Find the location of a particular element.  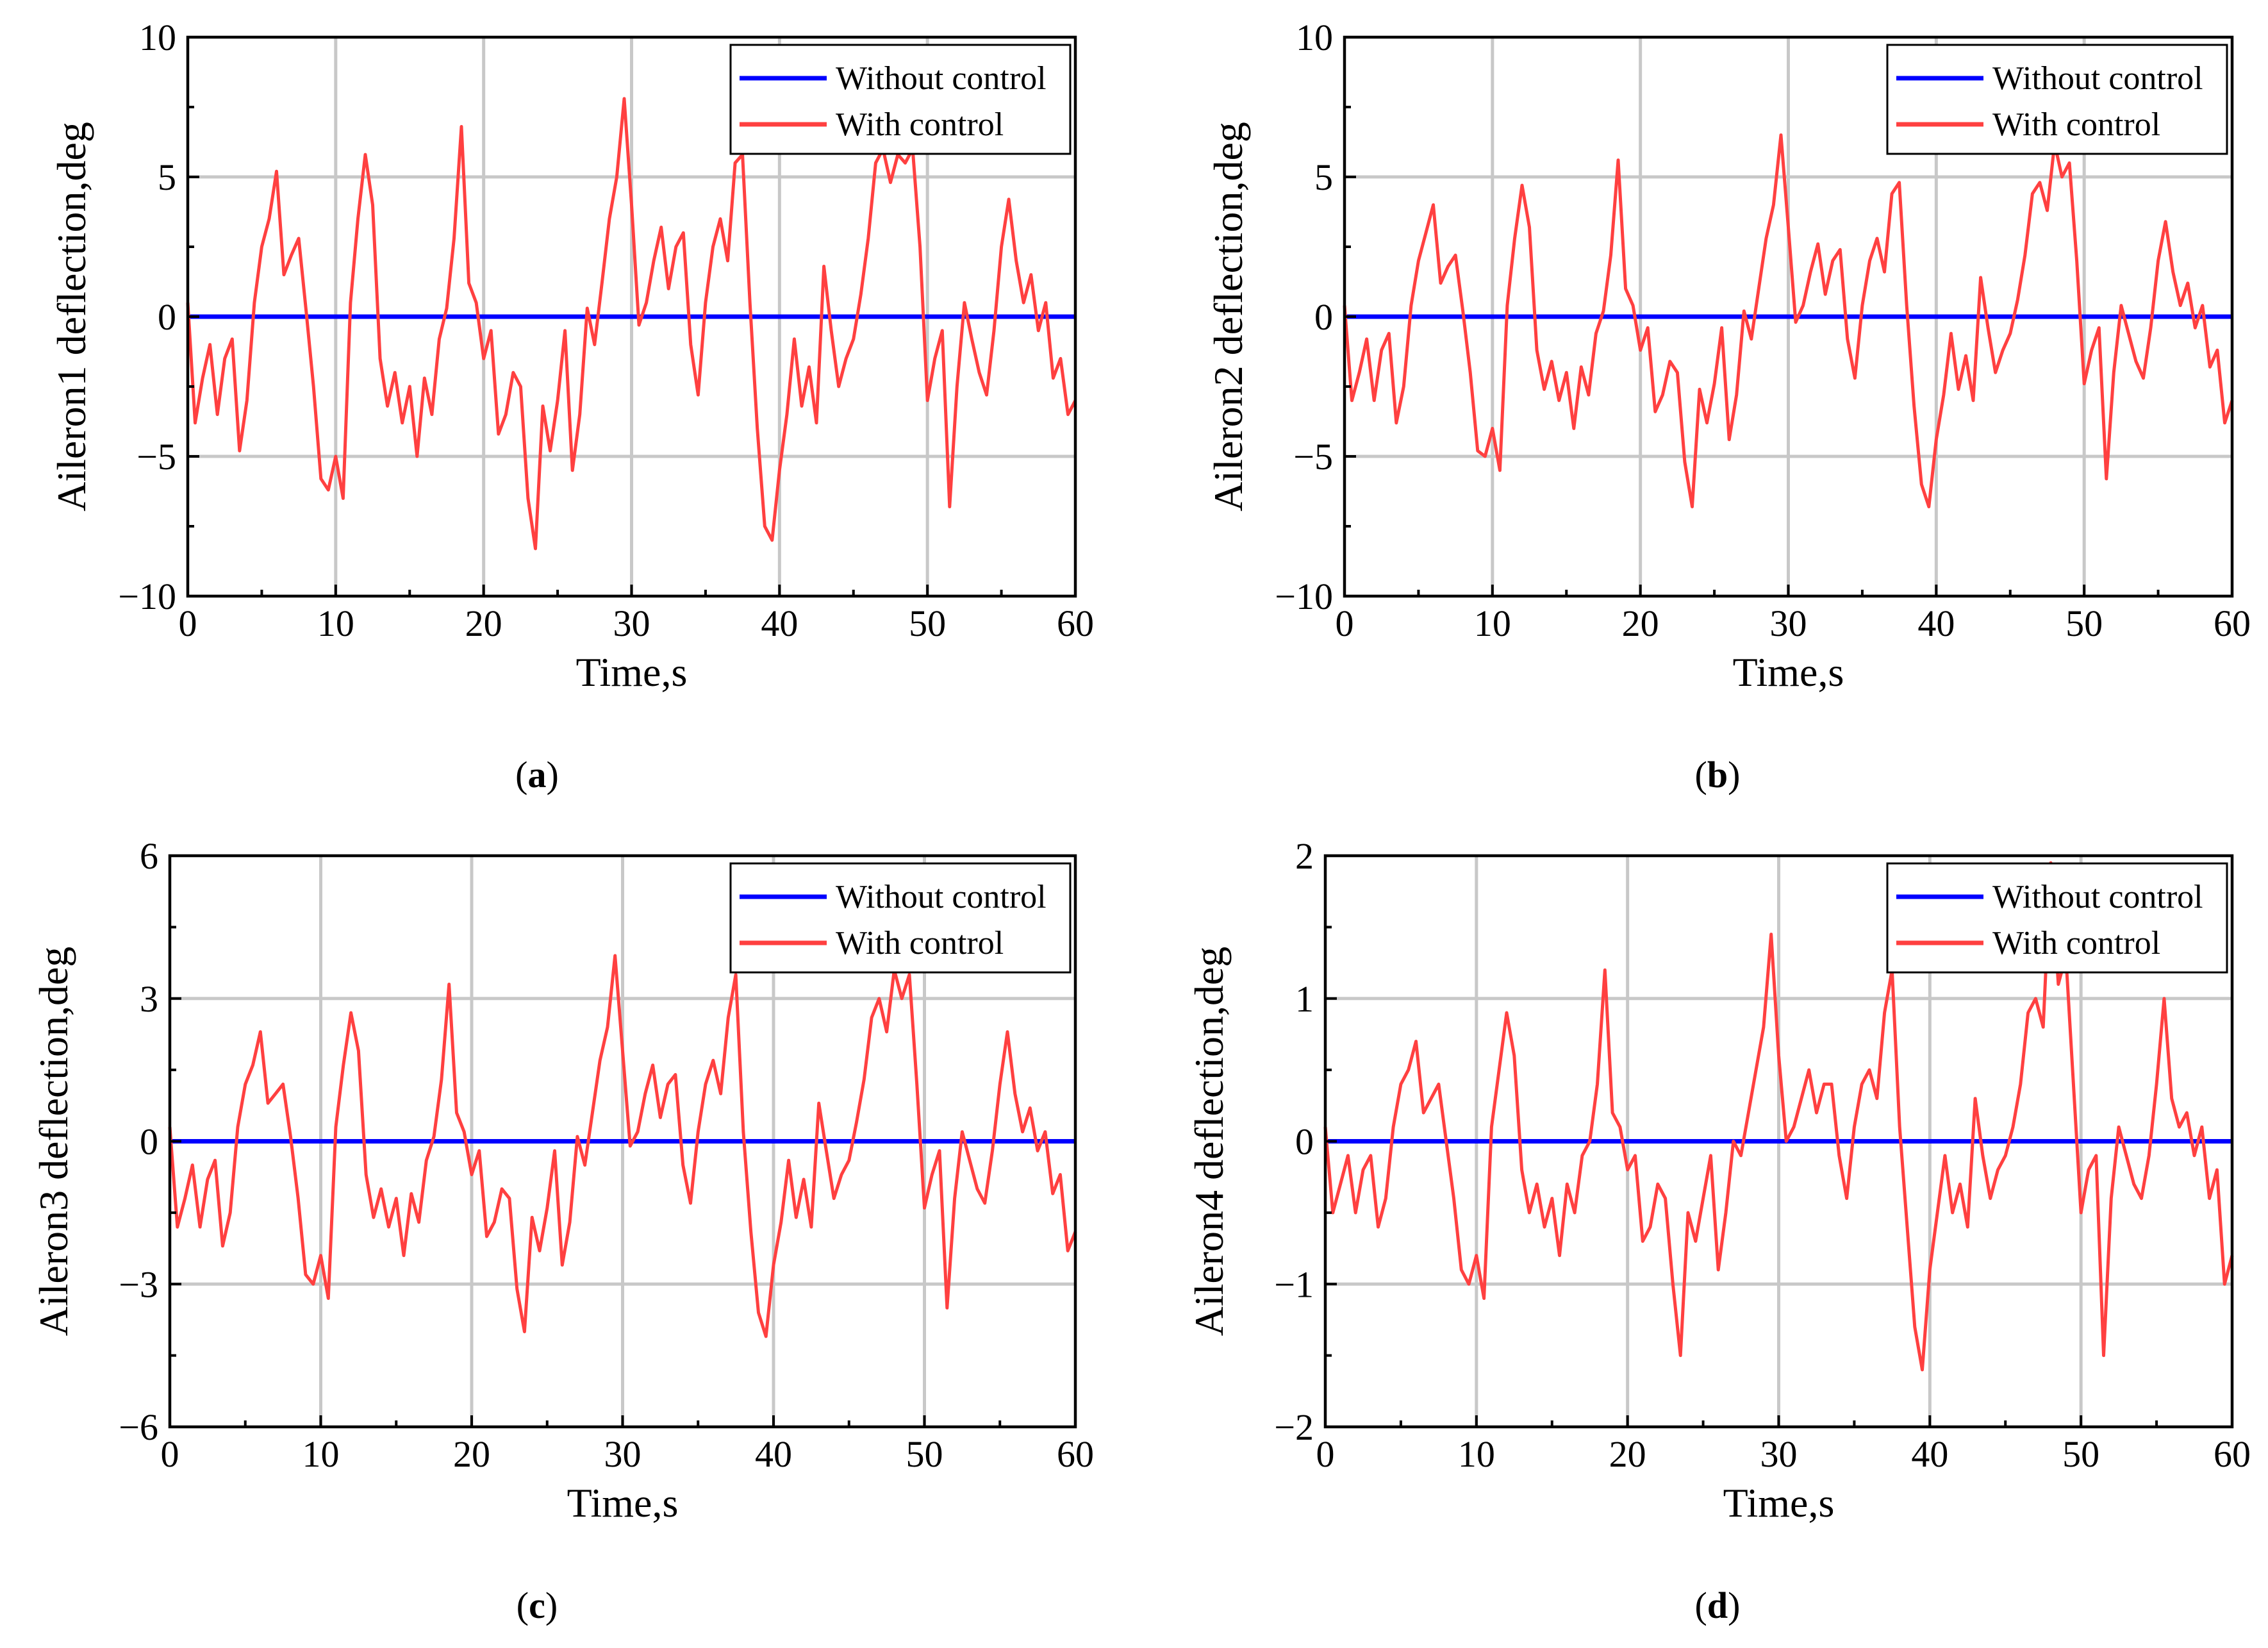

y-tick-label: −2 is located at coordinates (1294, 1427).